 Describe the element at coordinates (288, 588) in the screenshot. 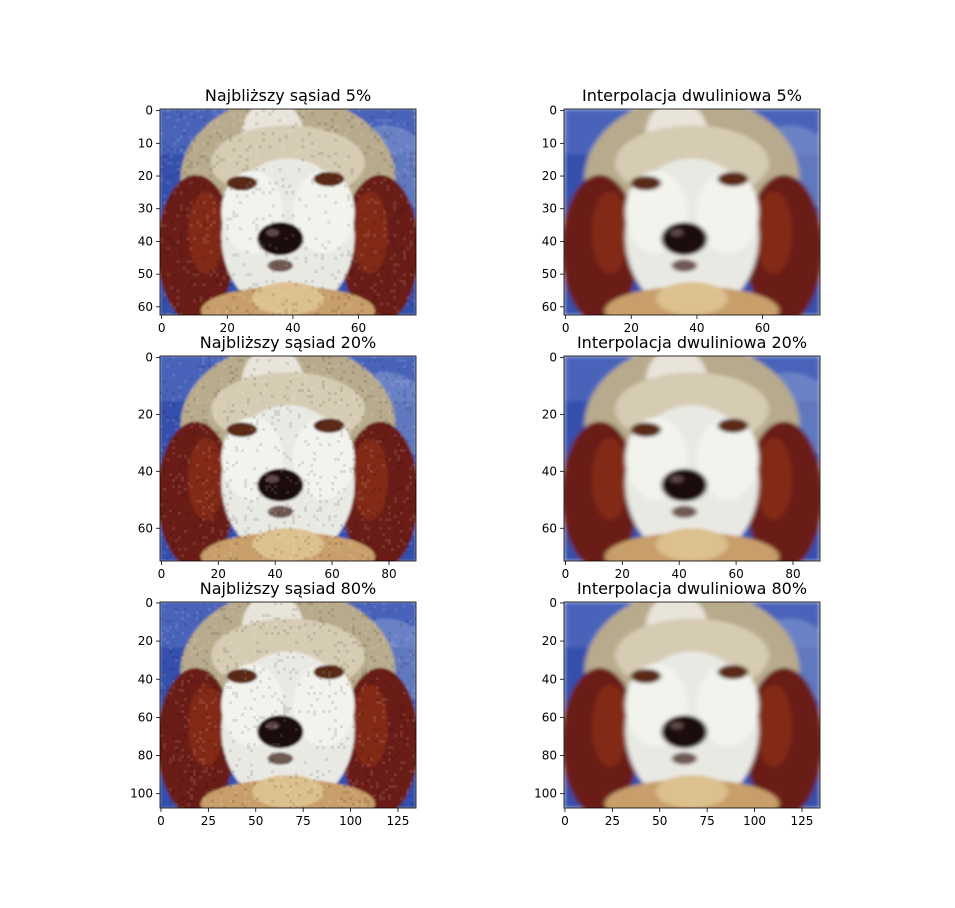

I see `panel-title: Najbliższy sąsiad 80%` at that location.